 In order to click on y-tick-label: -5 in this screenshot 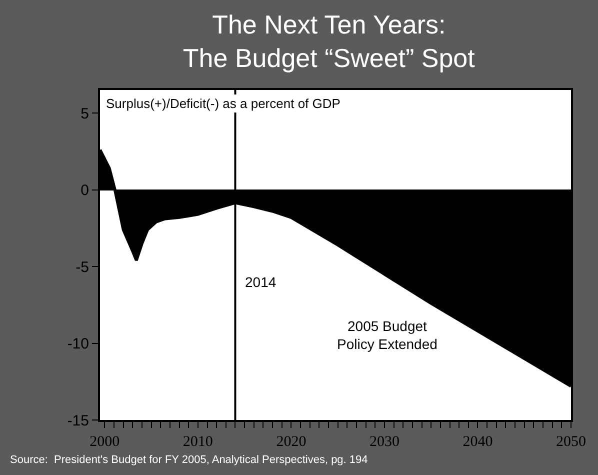, I will do `click(82, 267)`.